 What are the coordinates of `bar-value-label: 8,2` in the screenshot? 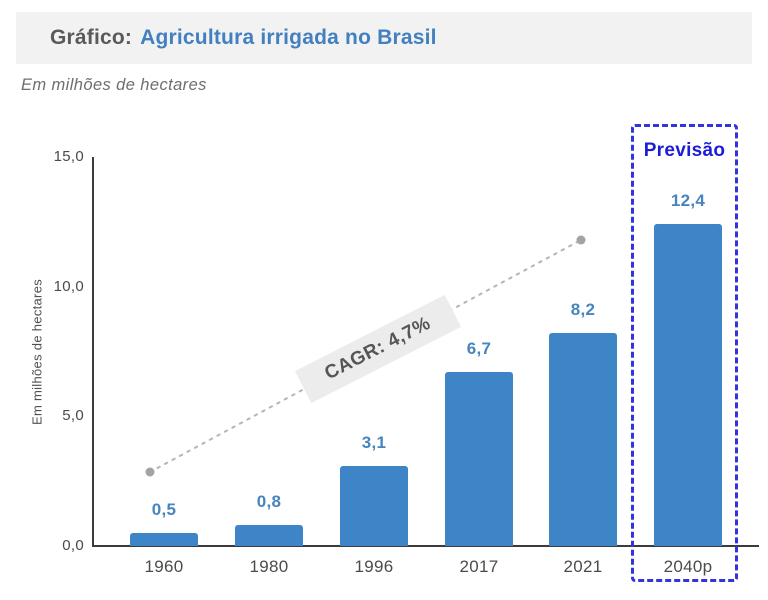 It's located at (583, 310).